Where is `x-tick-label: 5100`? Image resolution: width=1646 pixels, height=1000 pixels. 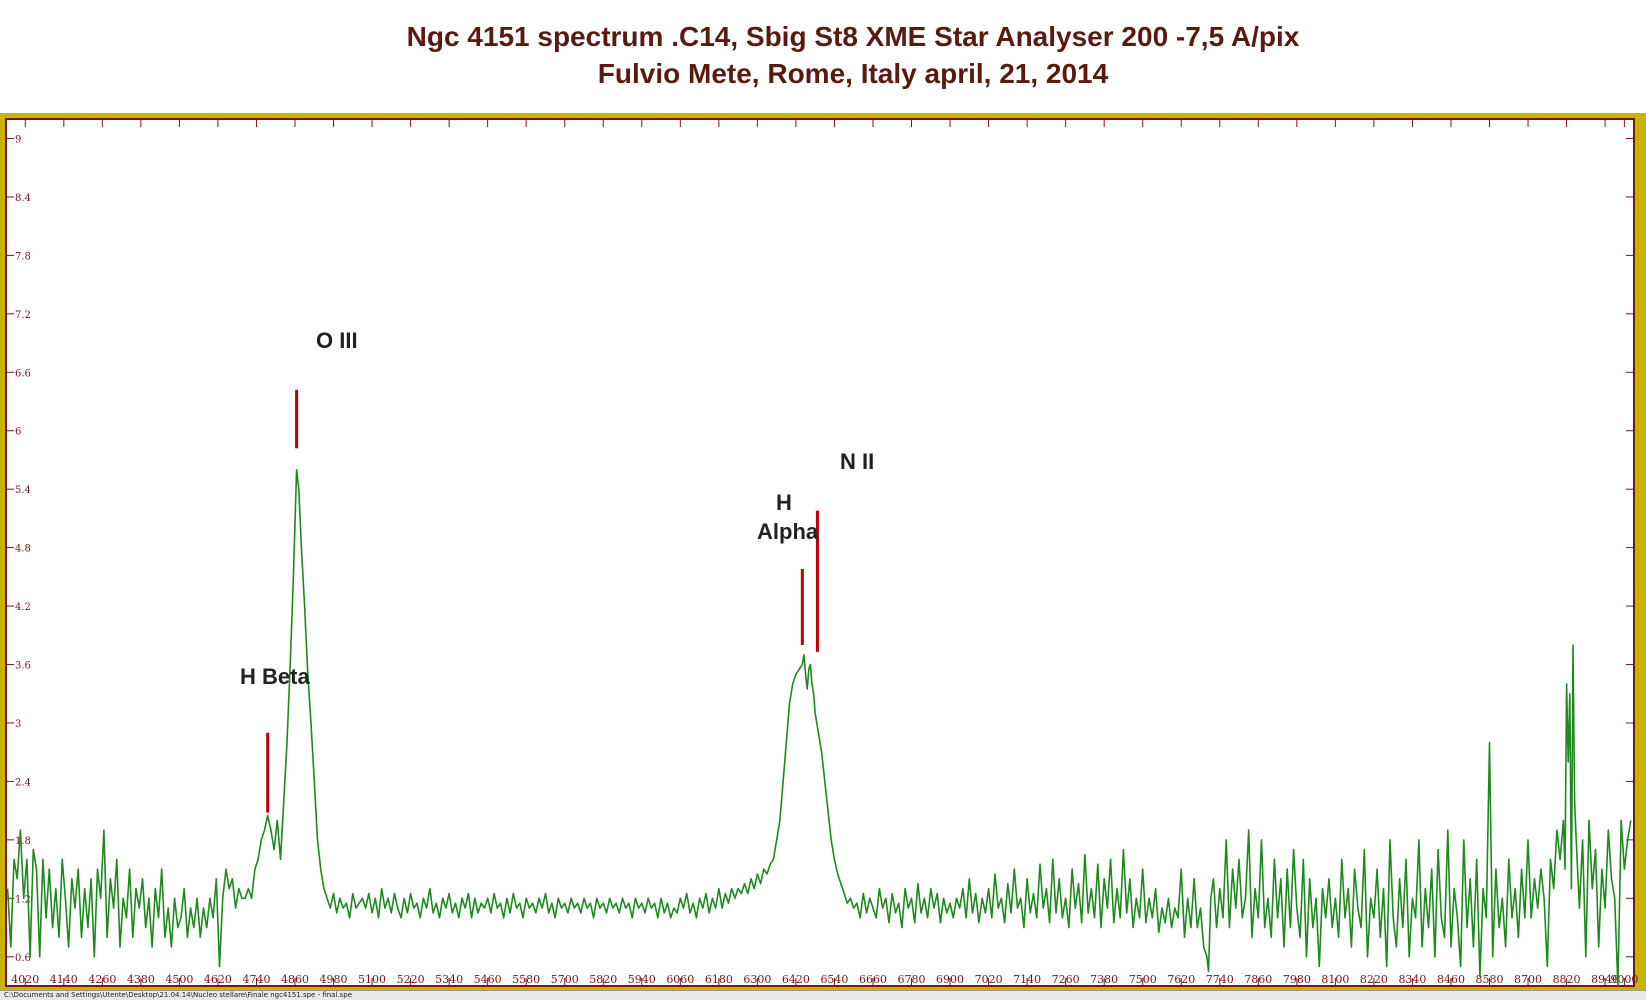
x-tick-label: 5100 is located at coordinates (372, 979).